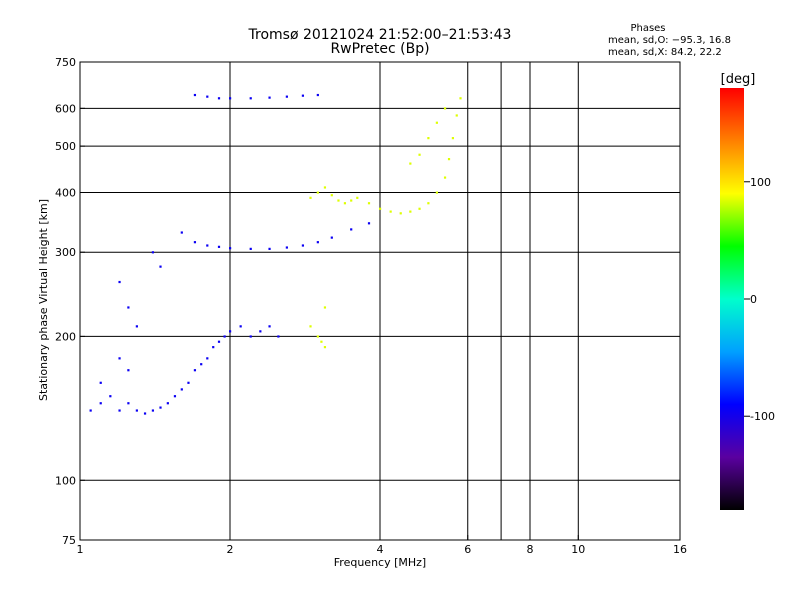 The height and width of the screenshot is (600, 800). I want to click on x-tick-label: 8, so click(530, 549).